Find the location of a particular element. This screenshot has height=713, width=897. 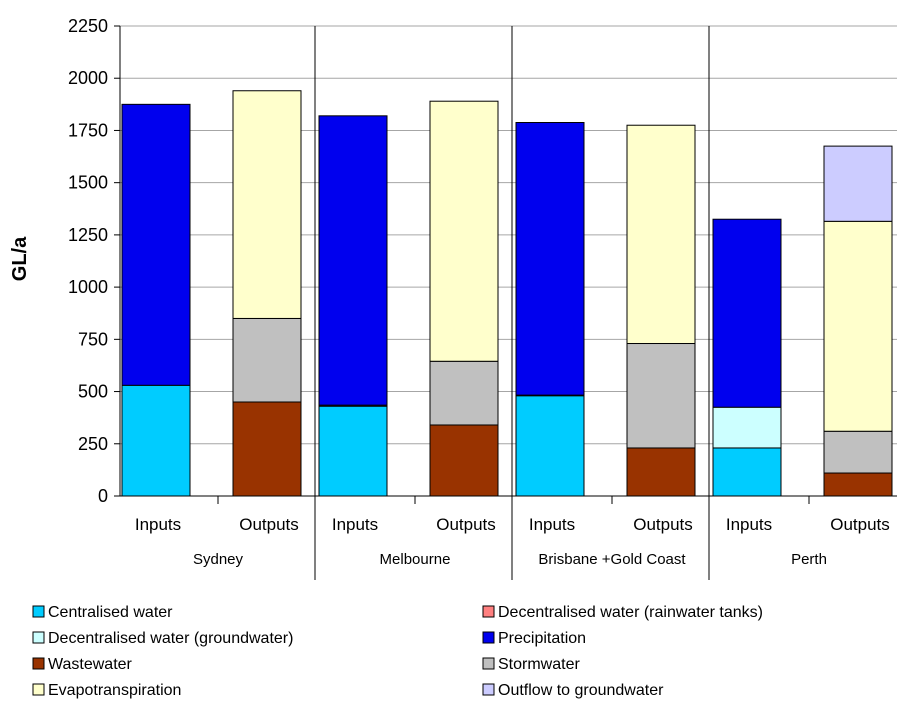

y-tick-labels: 0 250 500 750 1000 1250 1500 1750 2000 2250 is located at coordinates (88, 261).